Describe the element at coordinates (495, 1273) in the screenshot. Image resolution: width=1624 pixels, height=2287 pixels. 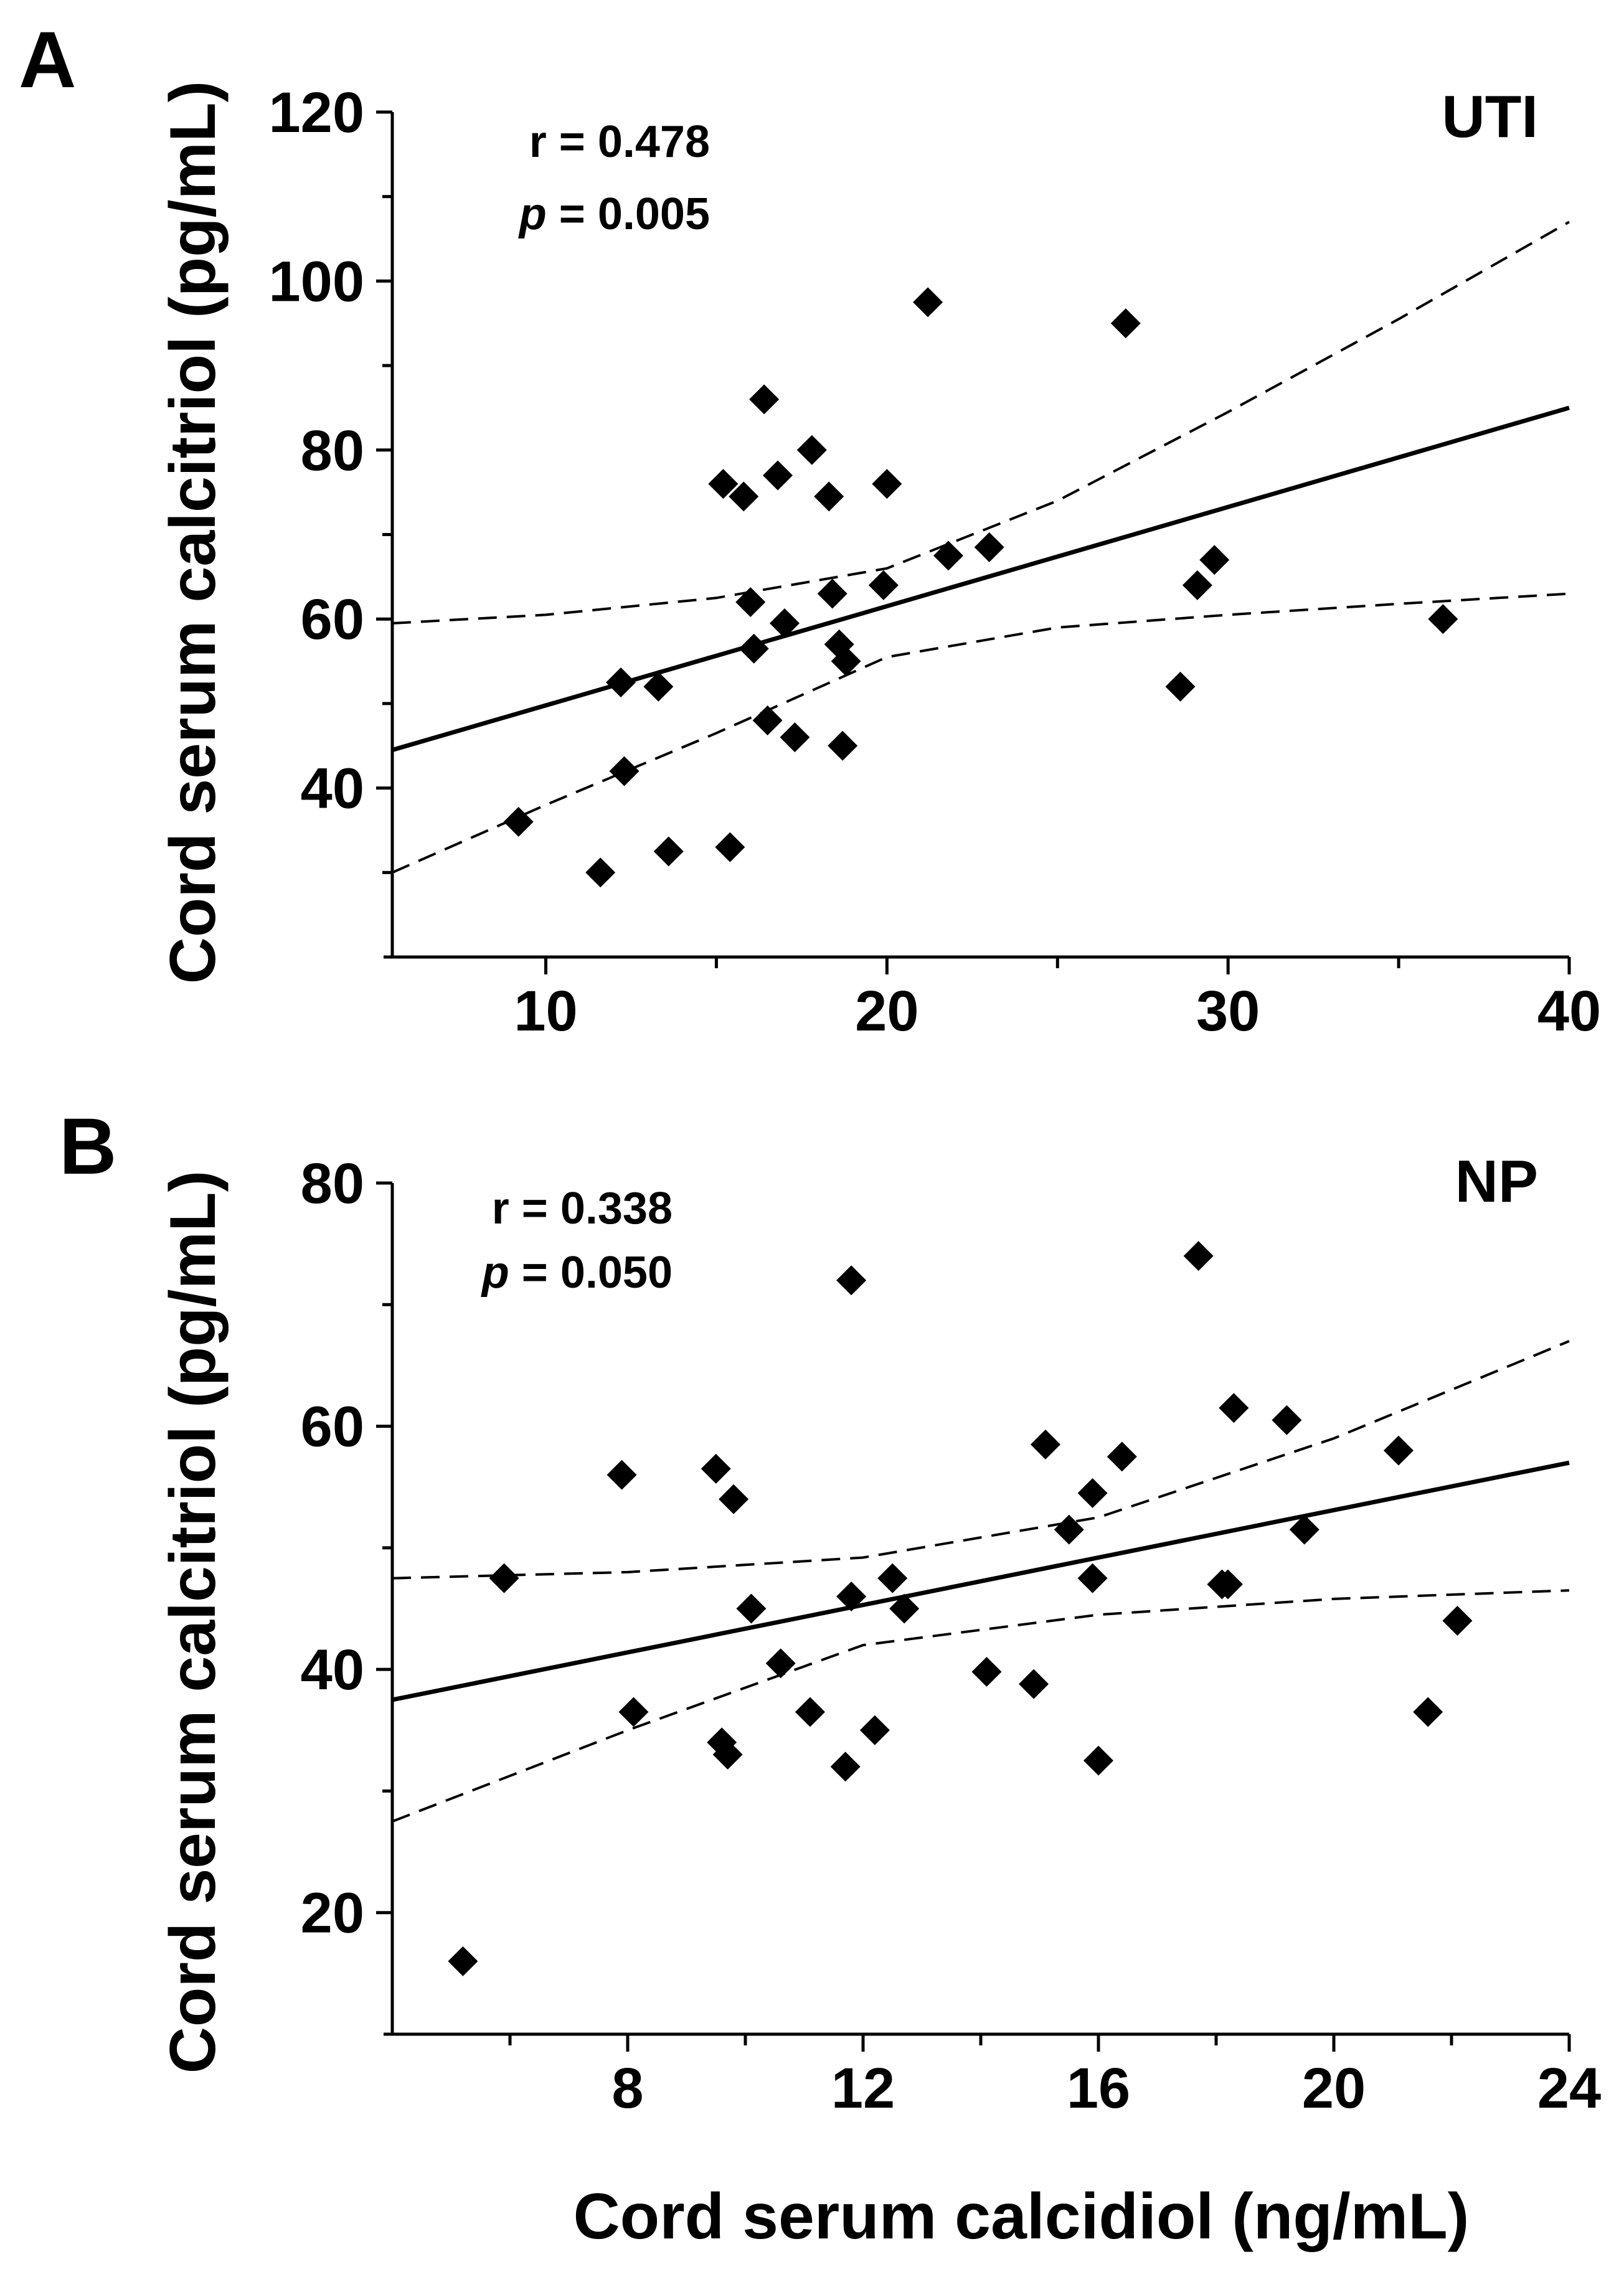
I see `panel-b-p-label: p` at that location.